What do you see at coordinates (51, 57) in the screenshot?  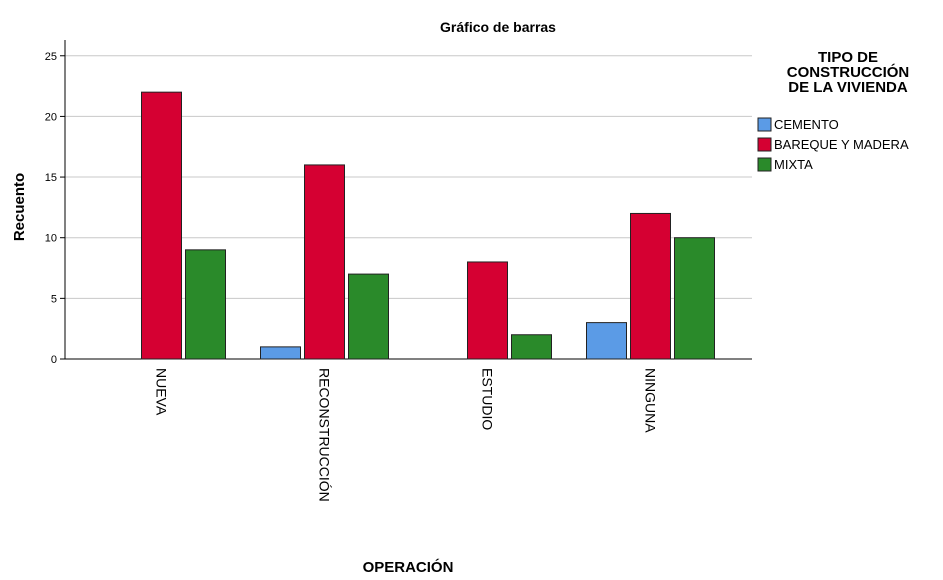 I see `y-tick-label: 25` at bounding box center [51, 57].